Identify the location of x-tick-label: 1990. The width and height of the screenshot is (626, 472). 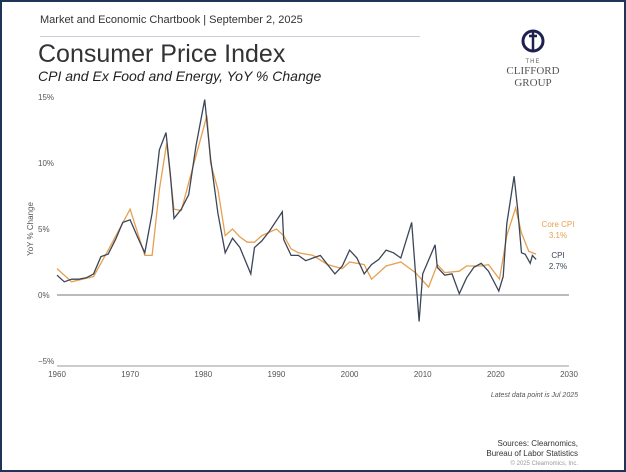
(277, 374).